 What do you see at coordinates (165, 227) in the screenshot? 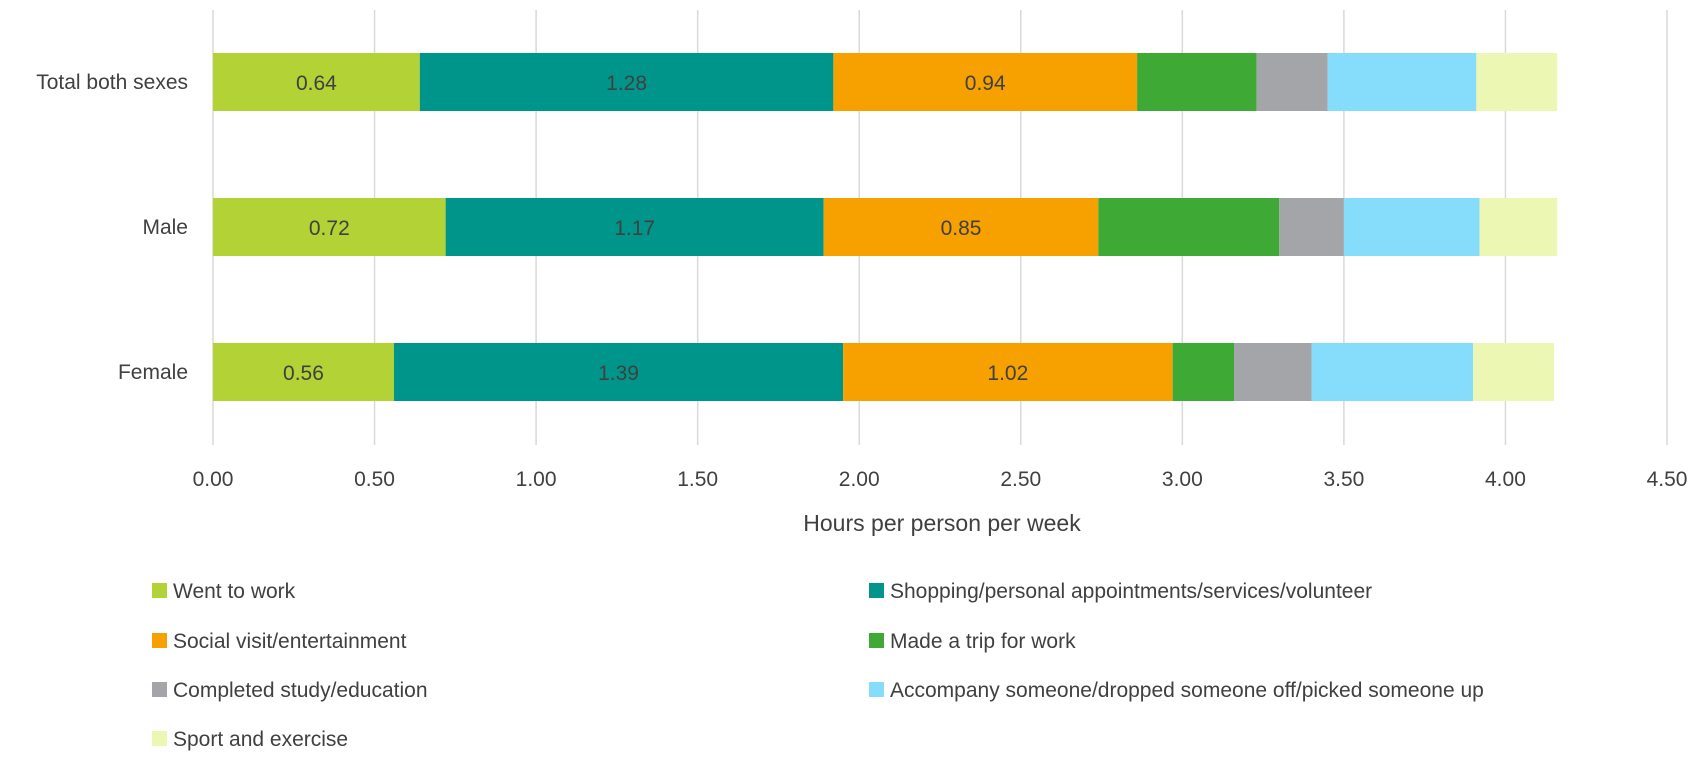
I see `category-label: Male` at bounding box center [165, 227].